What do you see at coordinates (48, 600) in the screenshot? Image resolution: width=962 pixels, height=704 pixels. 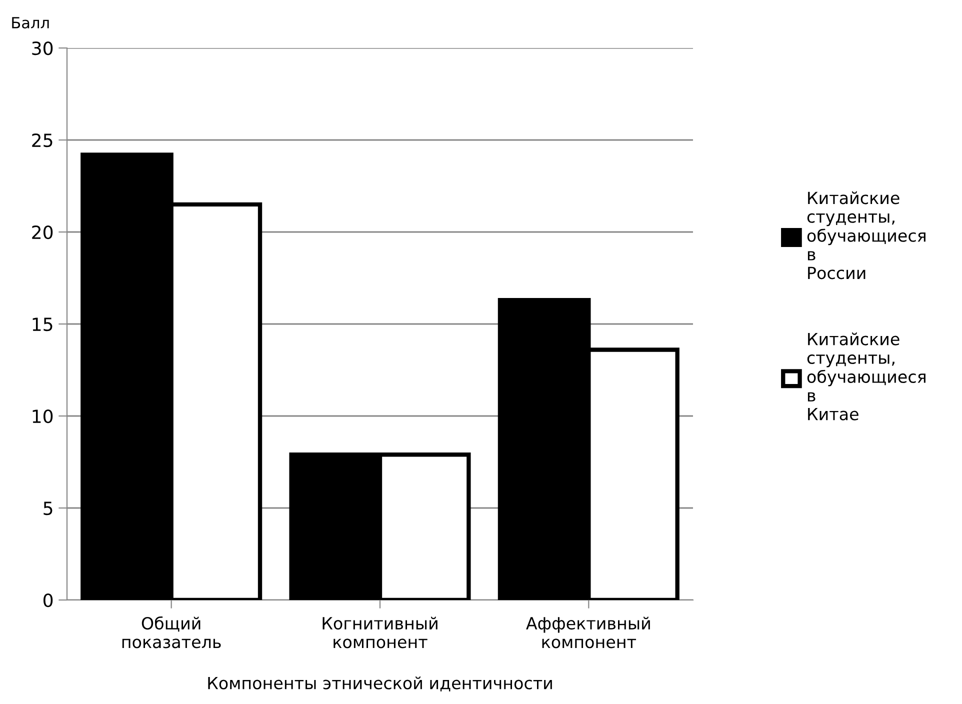 I see `y-tick-label: 0` at bounding box center [48, 600].